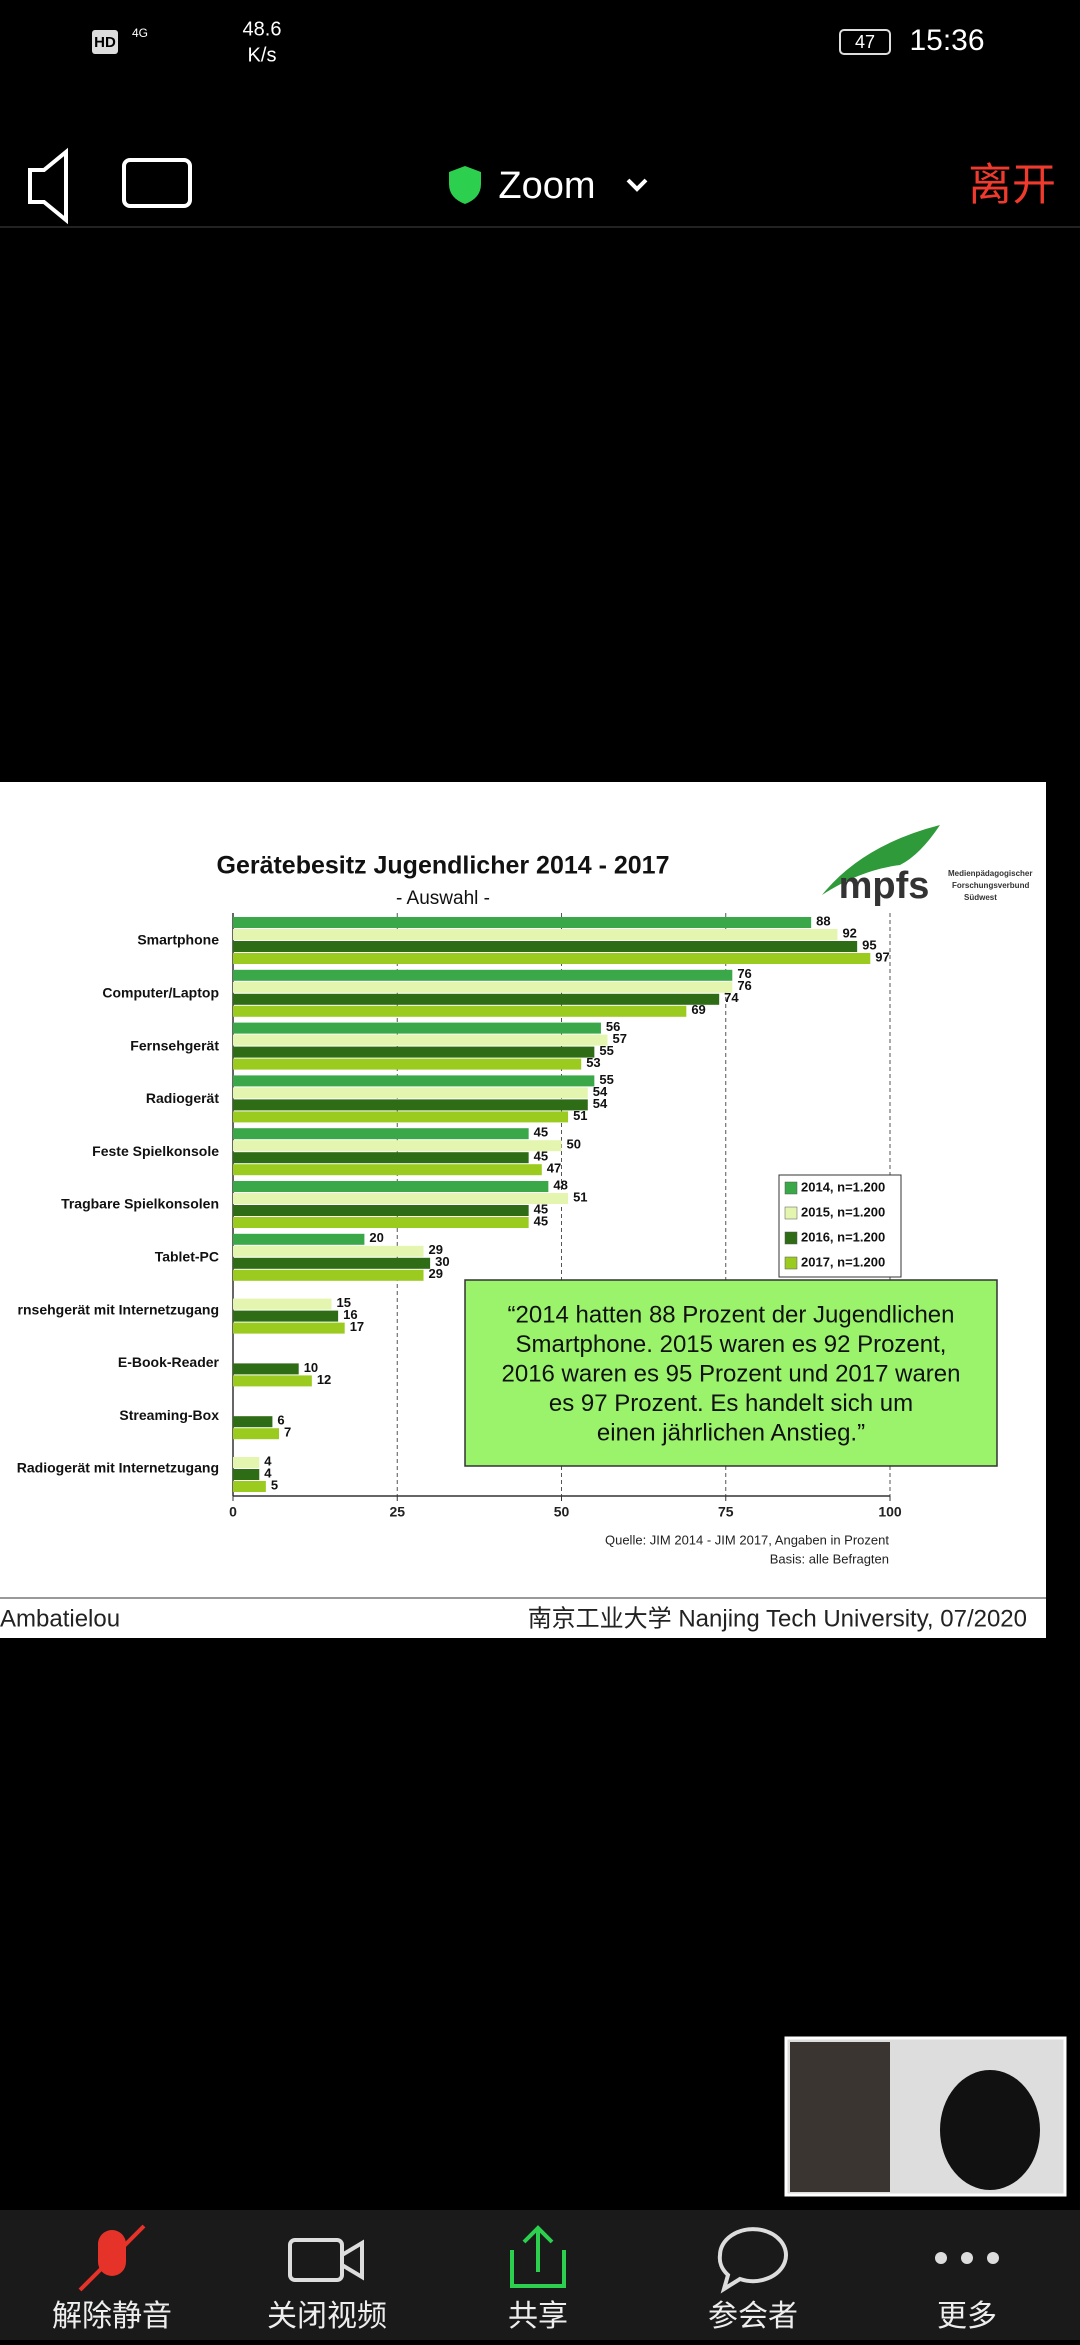 The image size is (1080, 2345). Describe the element at coordinates (436, 1249) in the screenshot. I see `value-label: 29` at that location.